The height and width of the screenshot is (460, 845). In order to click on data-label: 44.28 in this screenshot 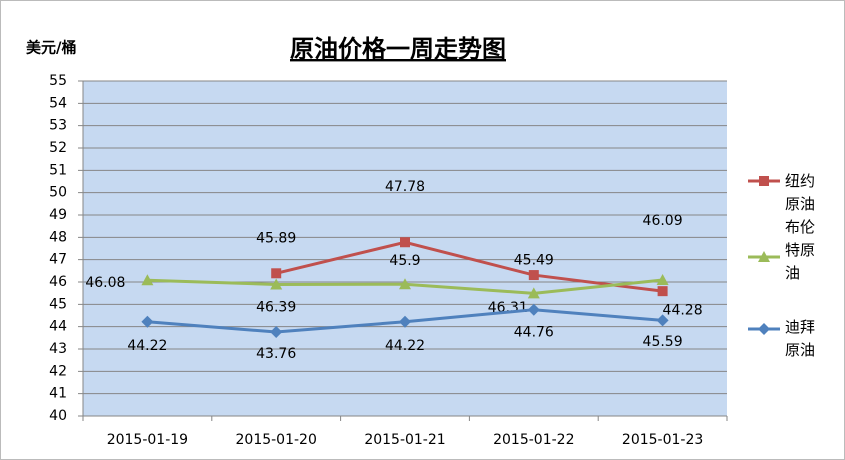, I will do `click(683, 310)`.